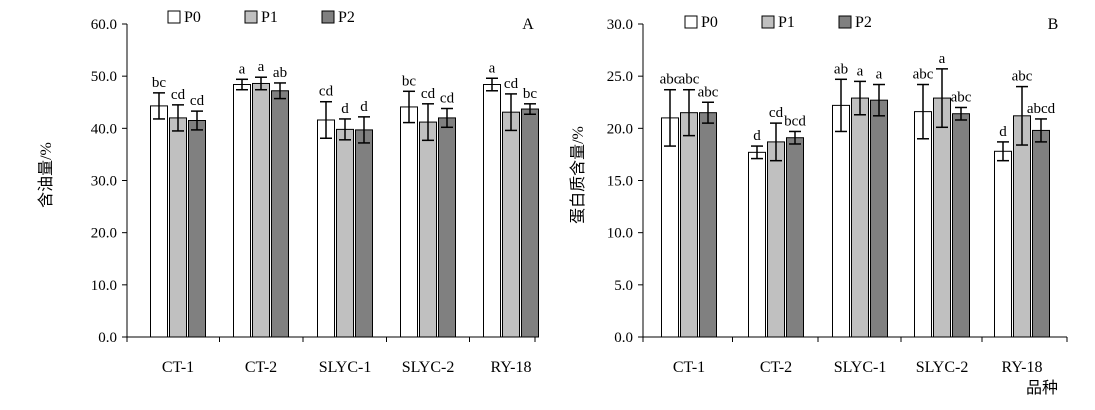  I want to click on significance-label: abcd, so click(1041, 109).